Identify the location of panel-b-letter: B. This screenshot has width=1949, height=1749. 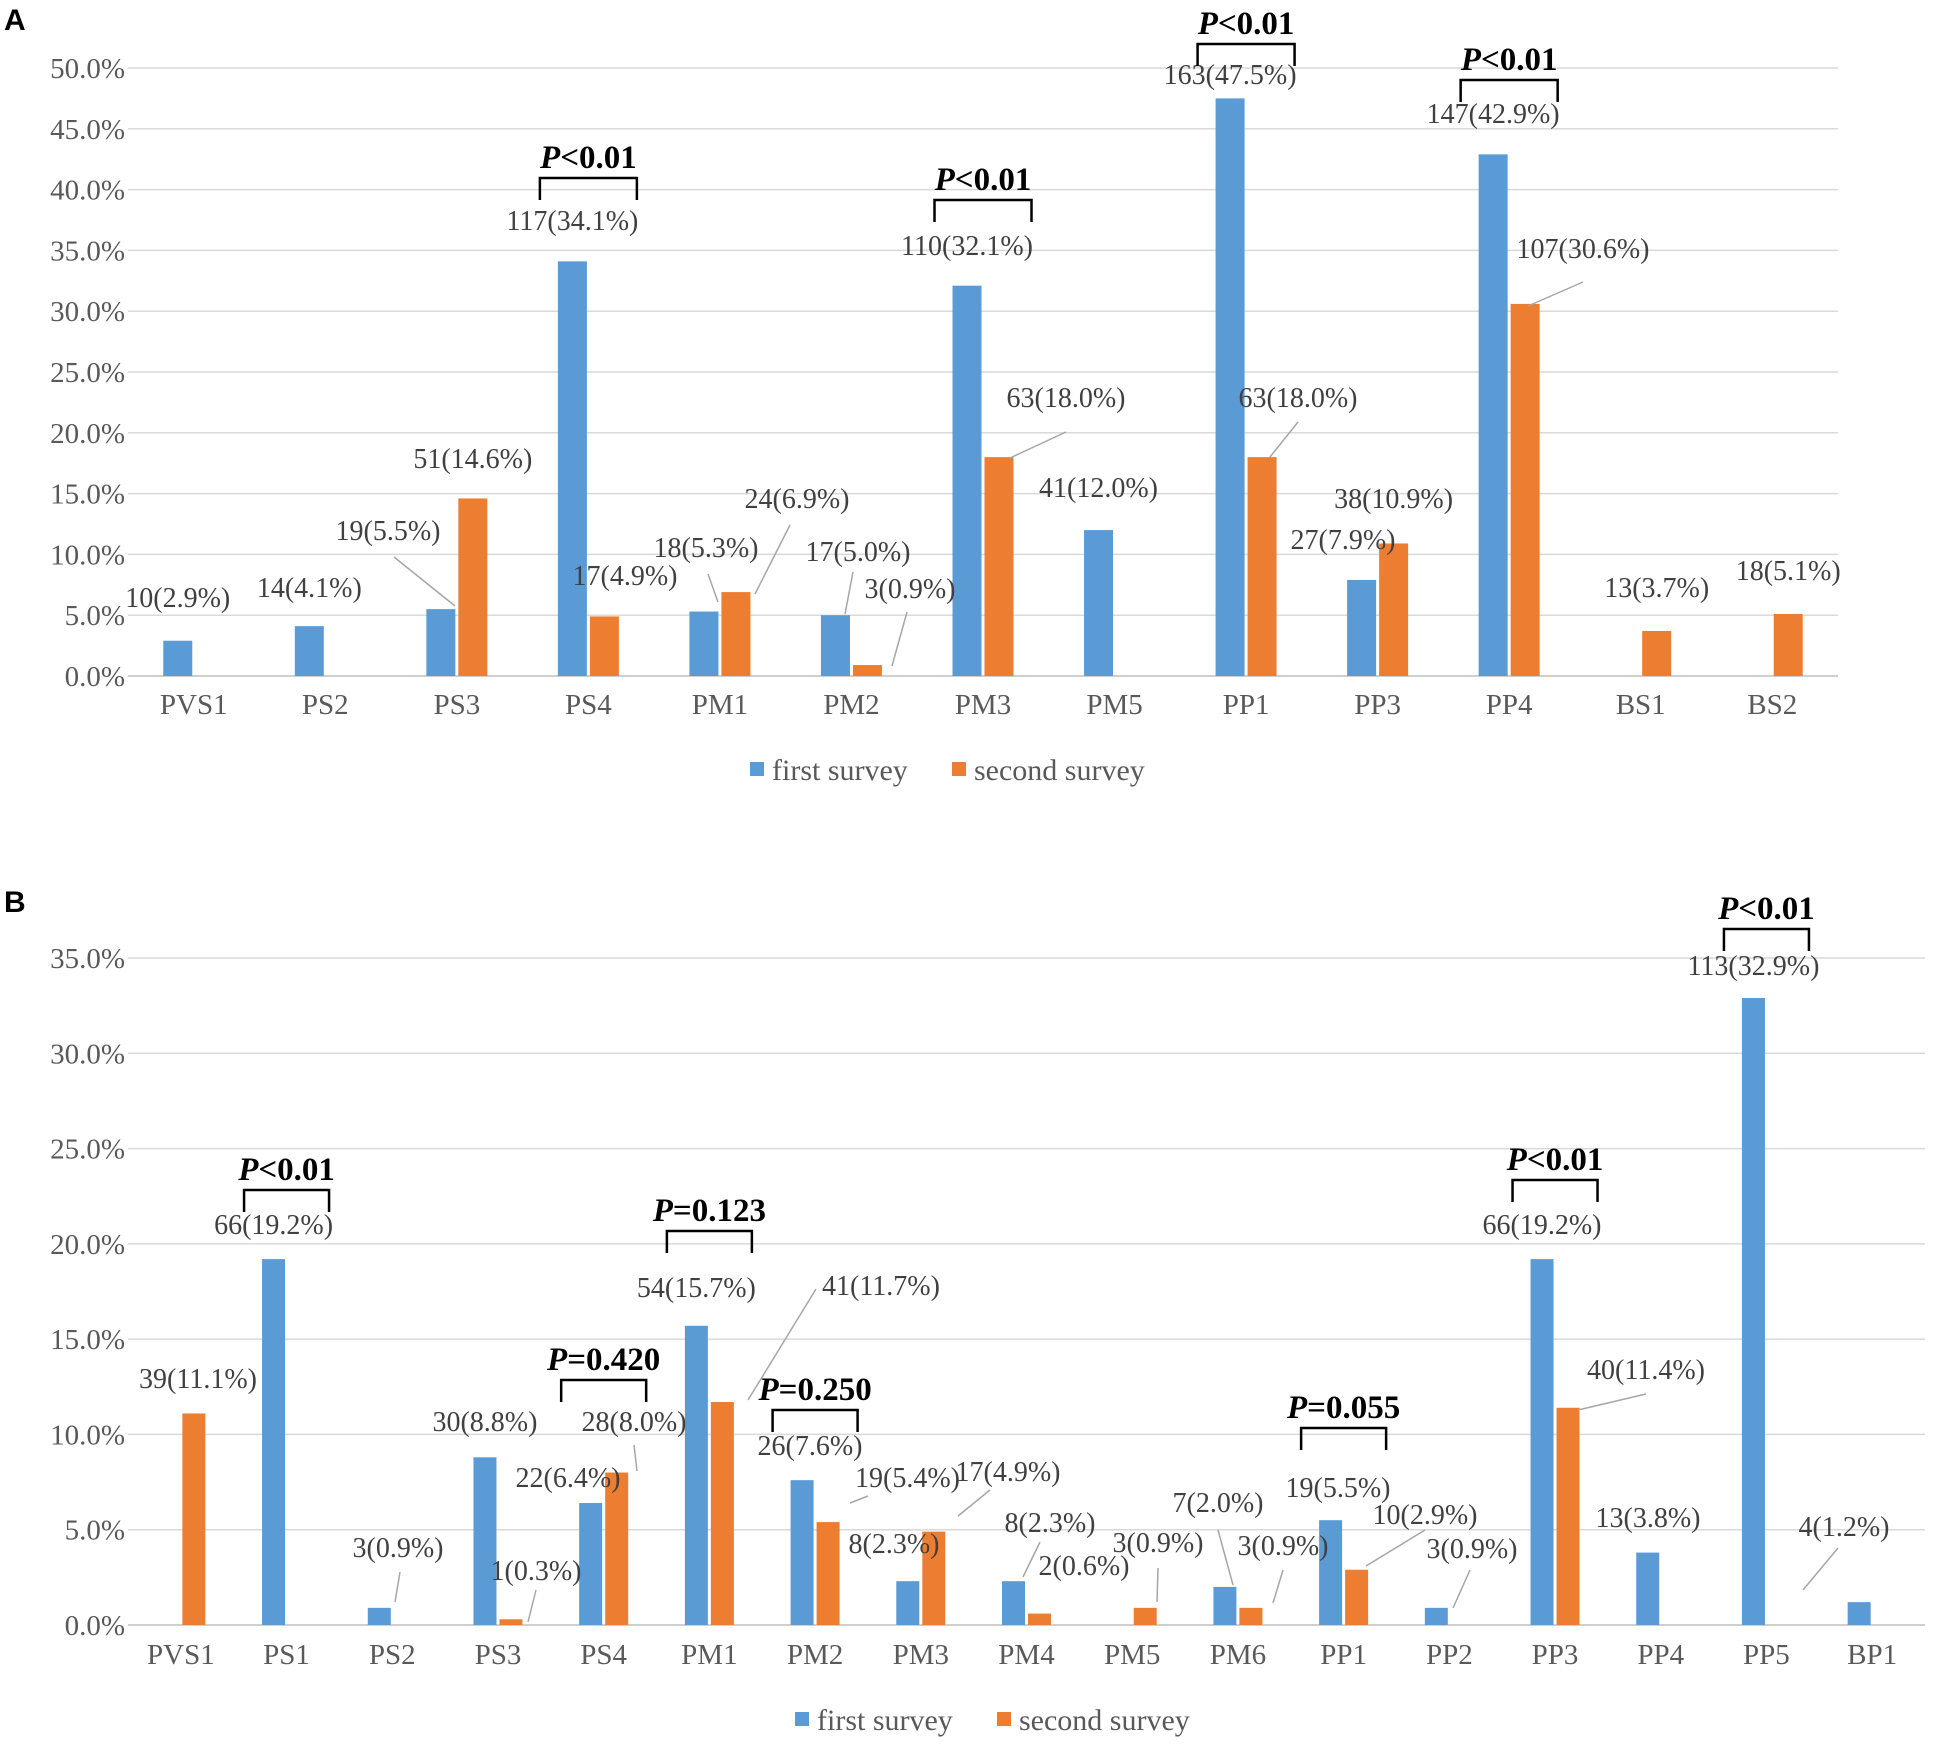
(15, 902).